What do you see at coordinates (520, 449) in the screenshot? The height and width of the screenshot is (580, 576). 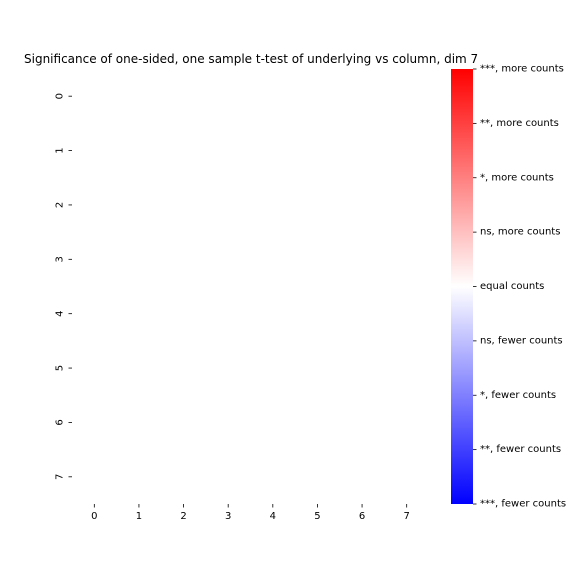 I see `colorbar-tick-label: **, fewer counts` at bounding box center [520, 449].